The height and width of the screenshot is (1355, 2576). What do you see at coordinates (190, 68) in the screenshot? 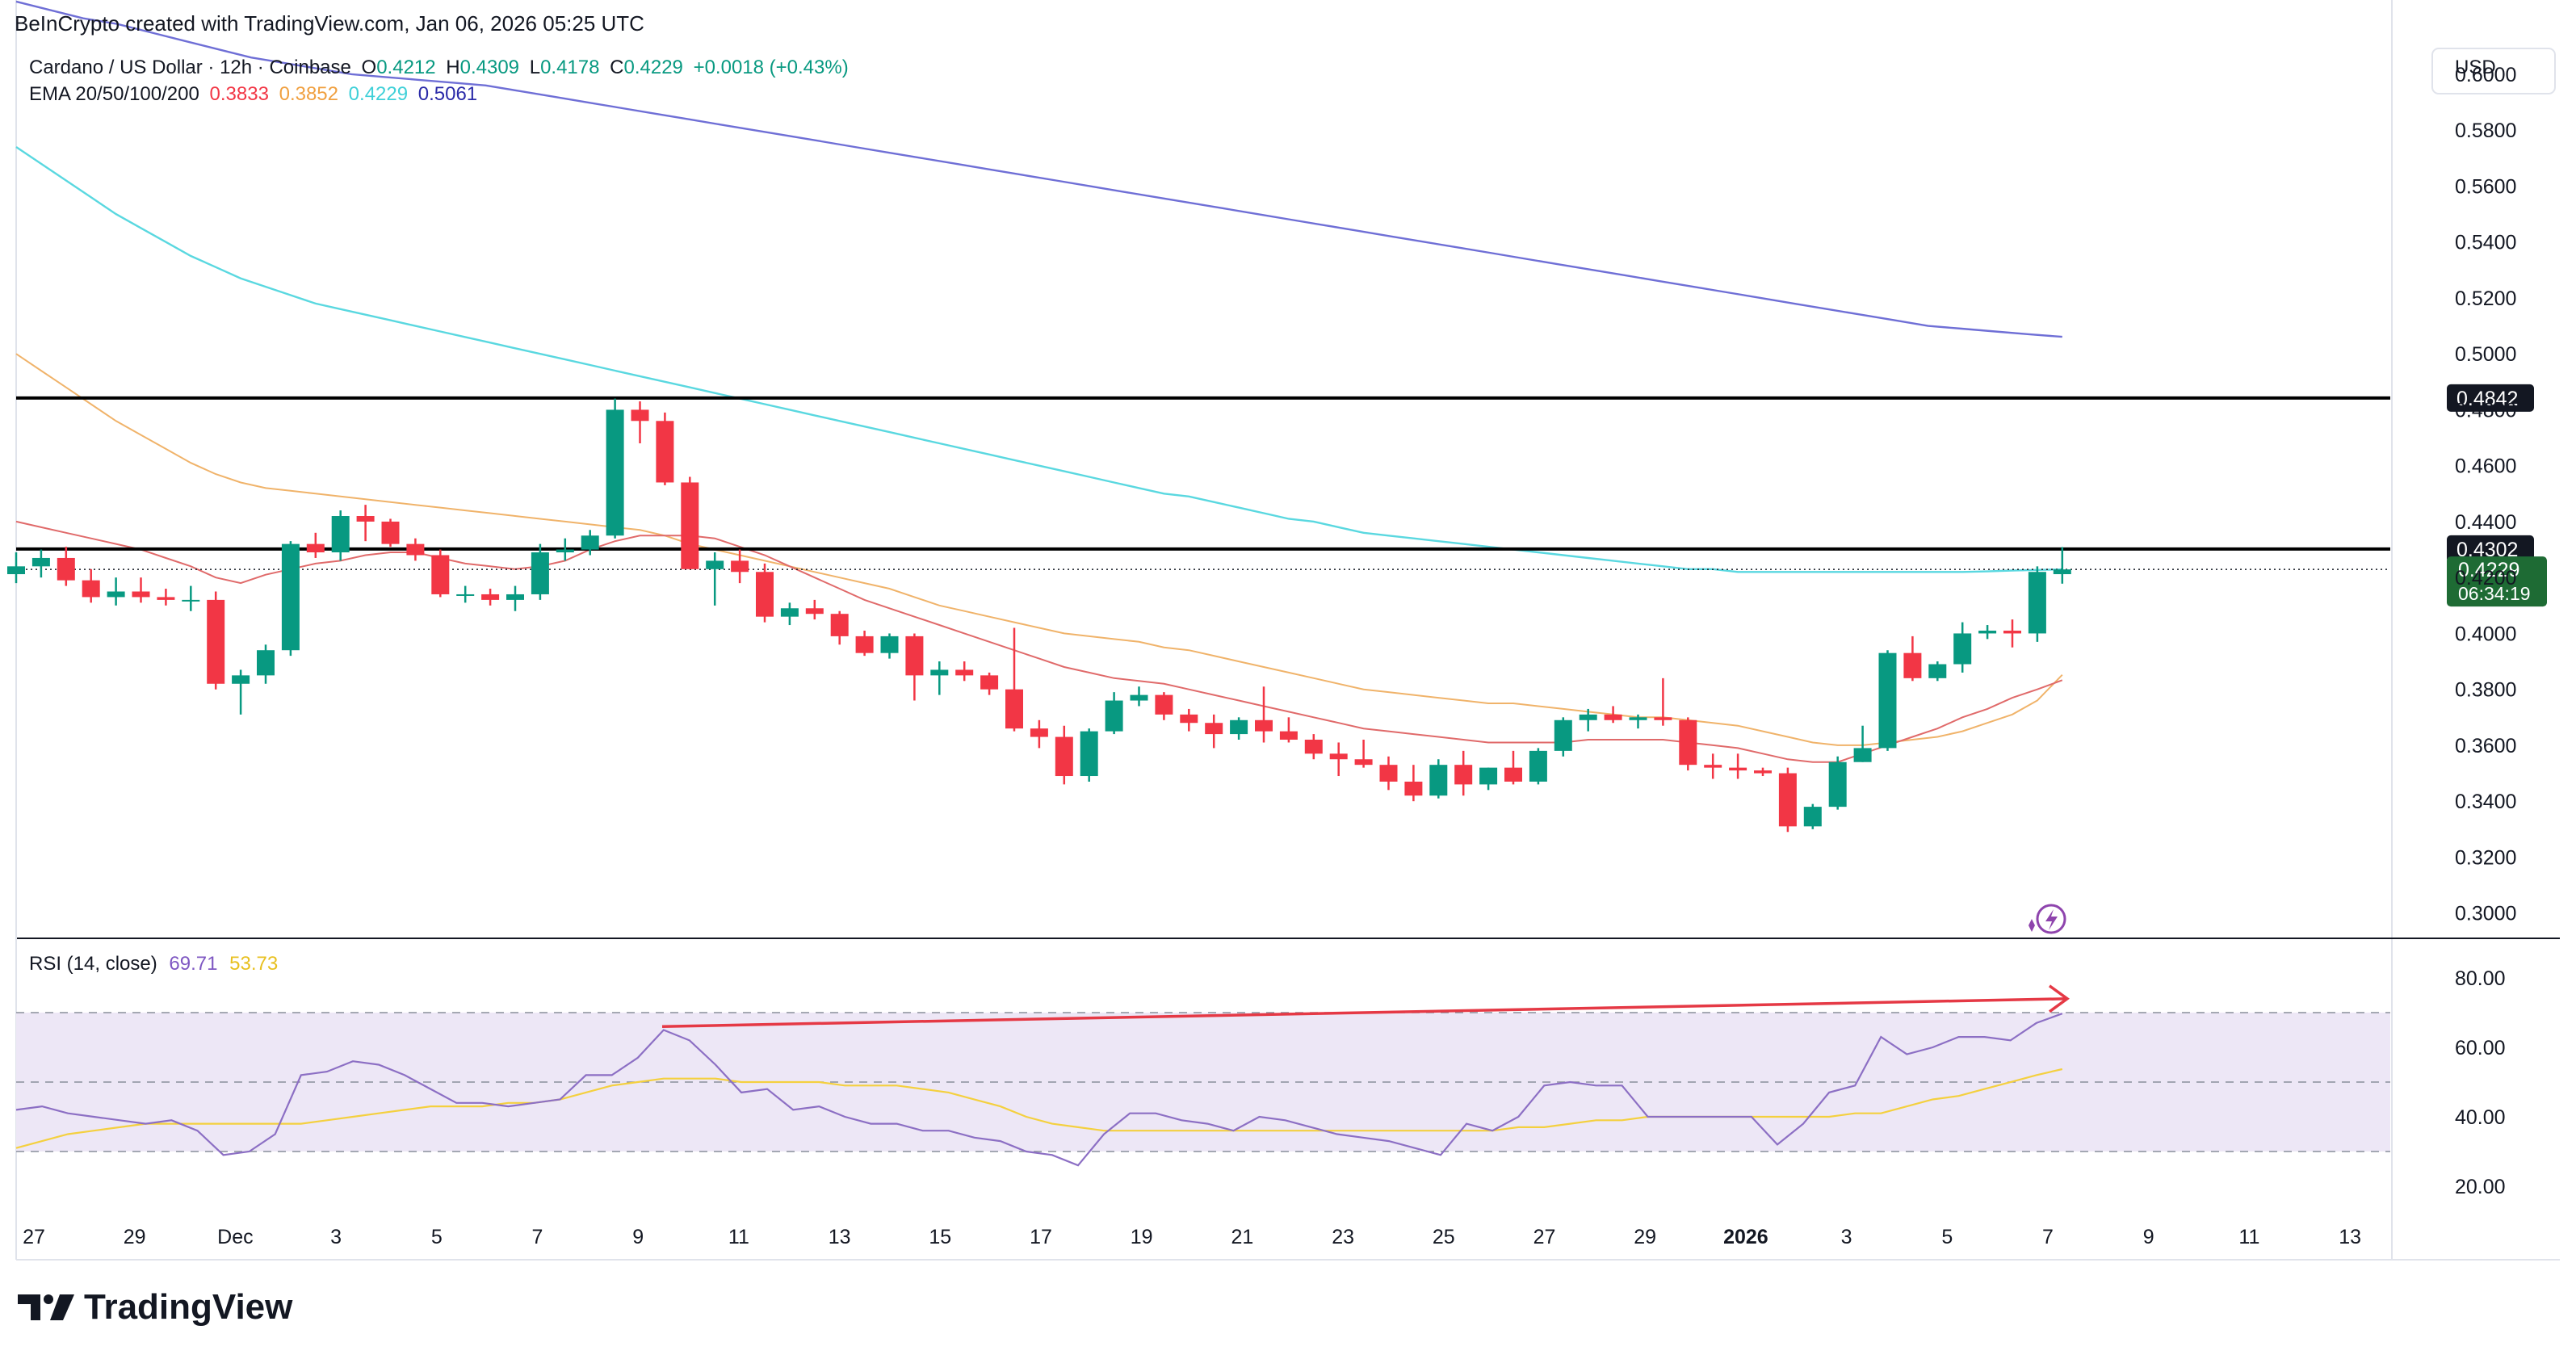
I see `symbol-name: Cardano / US Dollar · 12h · Coinbase` at bounding box center [190, 68].